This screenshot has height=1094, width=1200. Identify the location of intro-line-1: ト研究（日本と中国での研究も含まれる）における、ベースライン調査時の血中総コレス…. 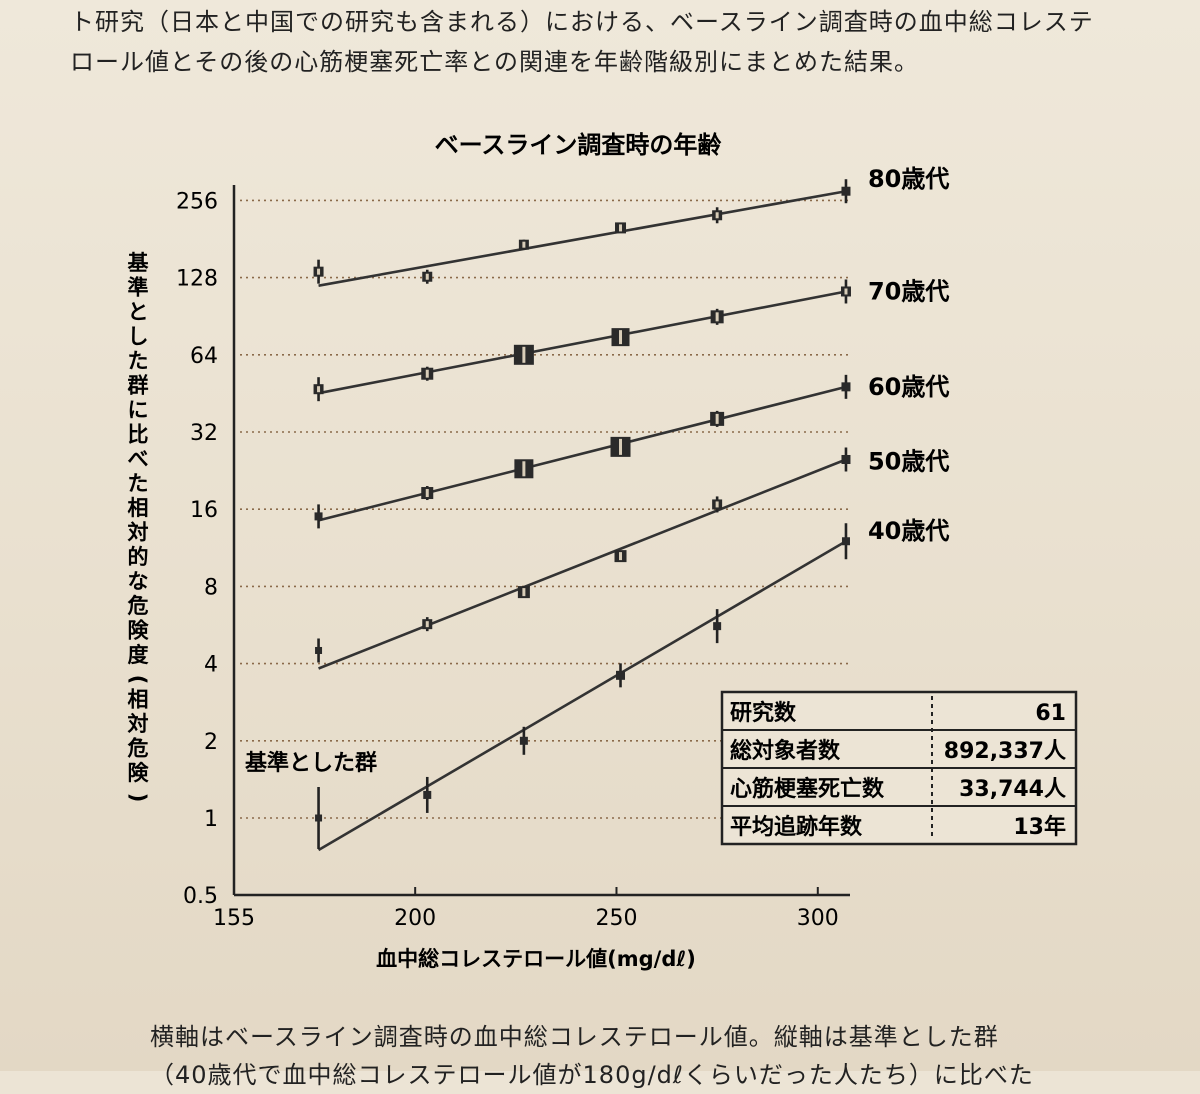
(582, 22).